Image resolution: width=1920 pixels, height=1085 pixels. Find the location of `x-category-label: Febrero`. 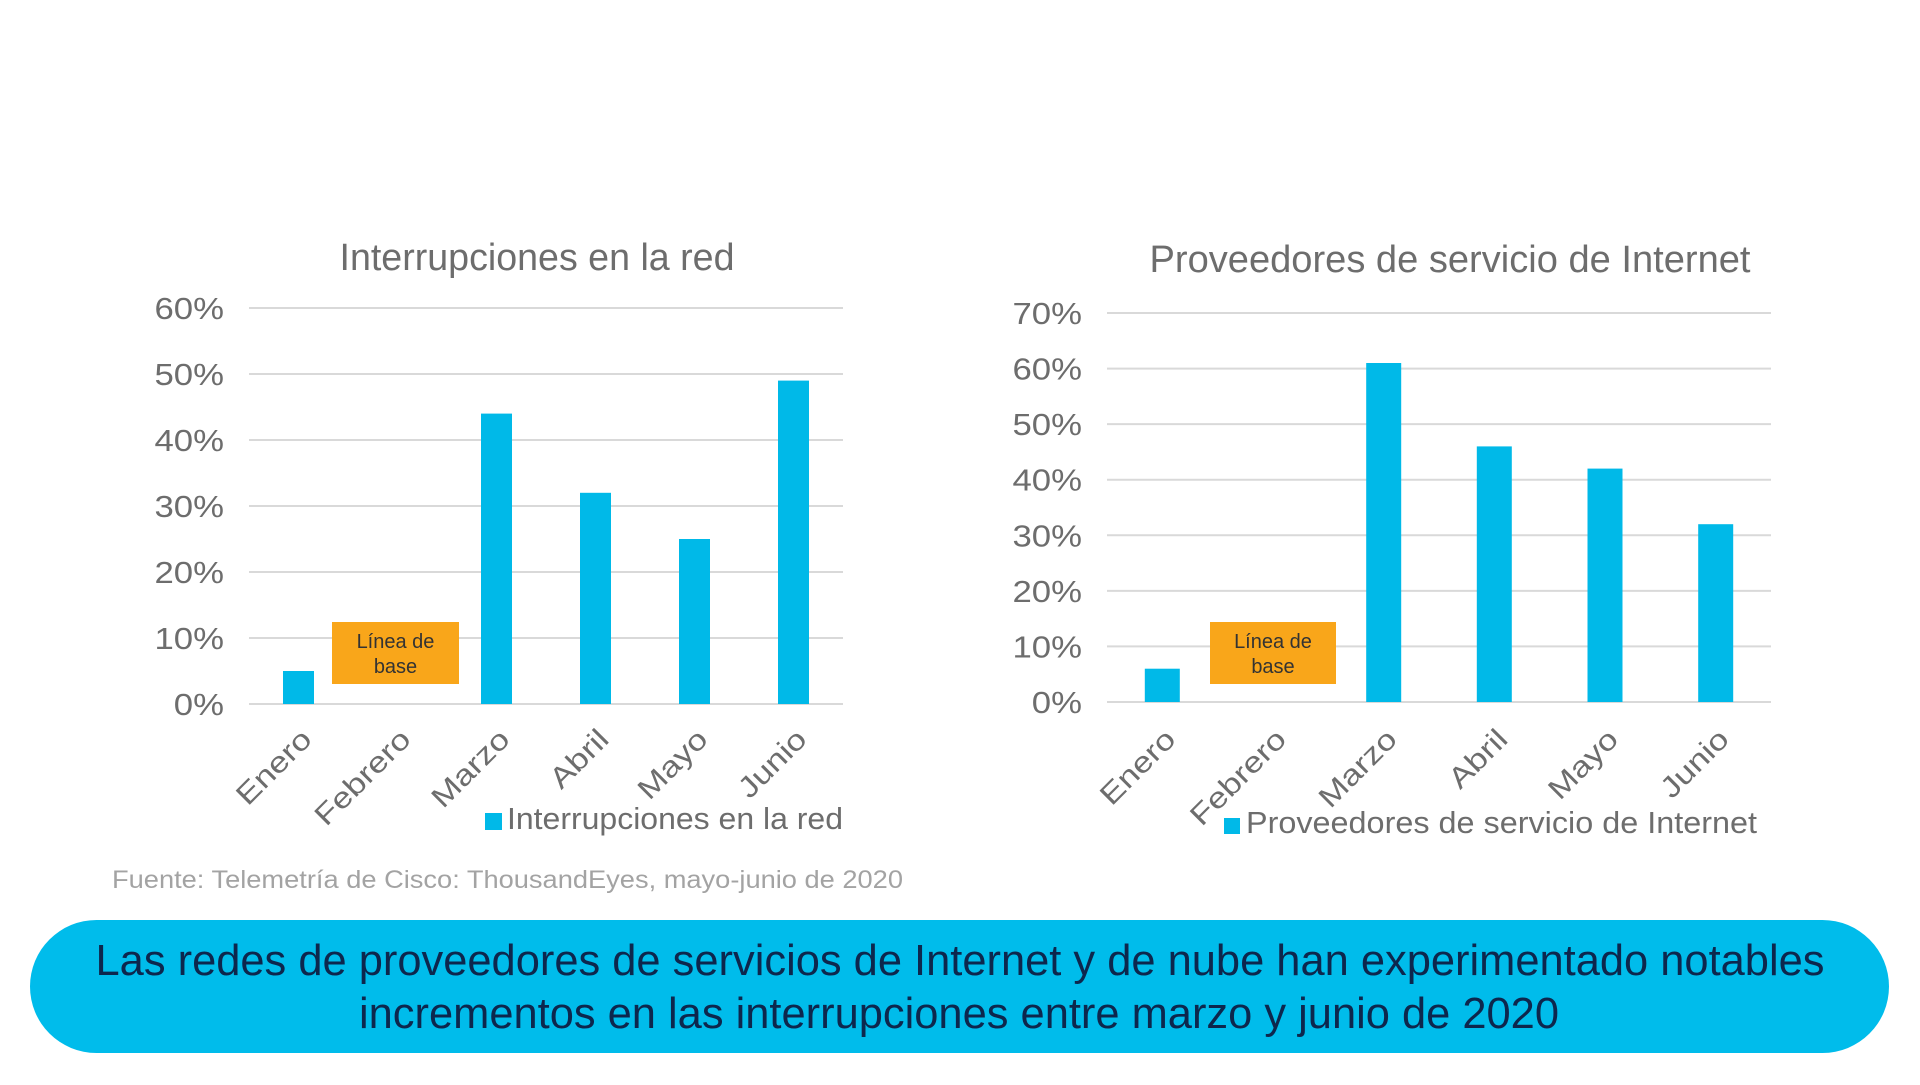

x-category-label: Febrero is located at coordinates (363, 777).